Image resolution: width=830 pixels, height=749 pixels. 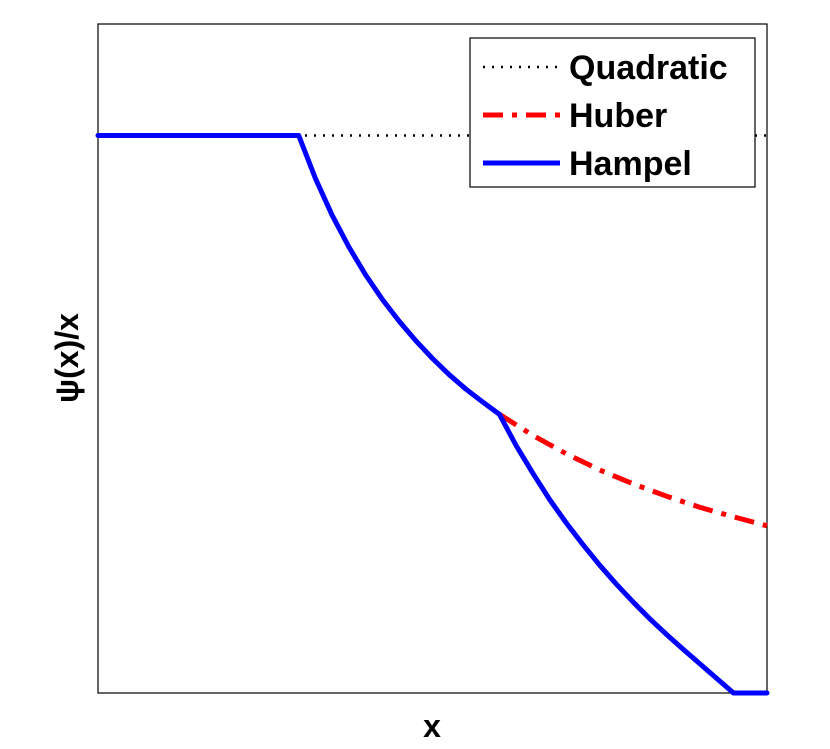 I want to click on x-axis-label: x, so click(x=432, y=726).